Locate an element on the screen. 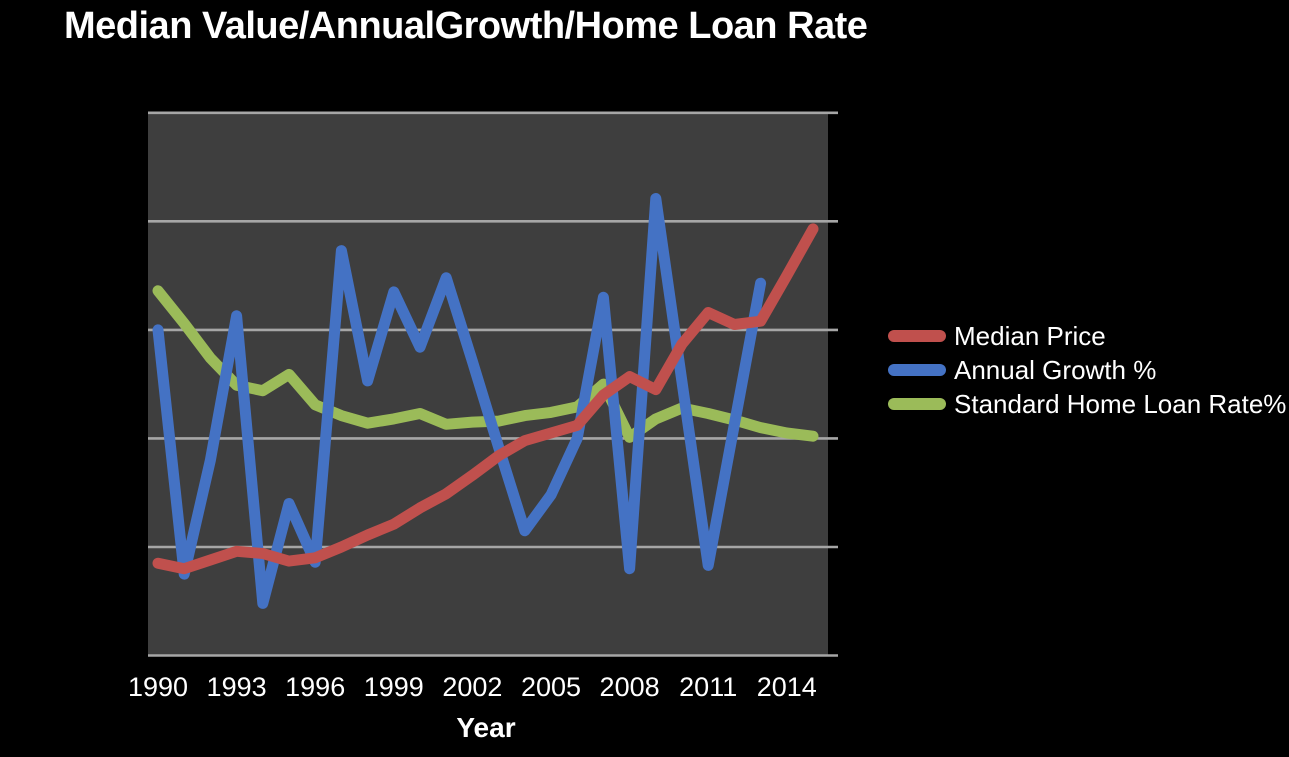 This screenshot has height=757, width=1289. x-axis-tick-label: 1996 is located at coordinates (315, 687).